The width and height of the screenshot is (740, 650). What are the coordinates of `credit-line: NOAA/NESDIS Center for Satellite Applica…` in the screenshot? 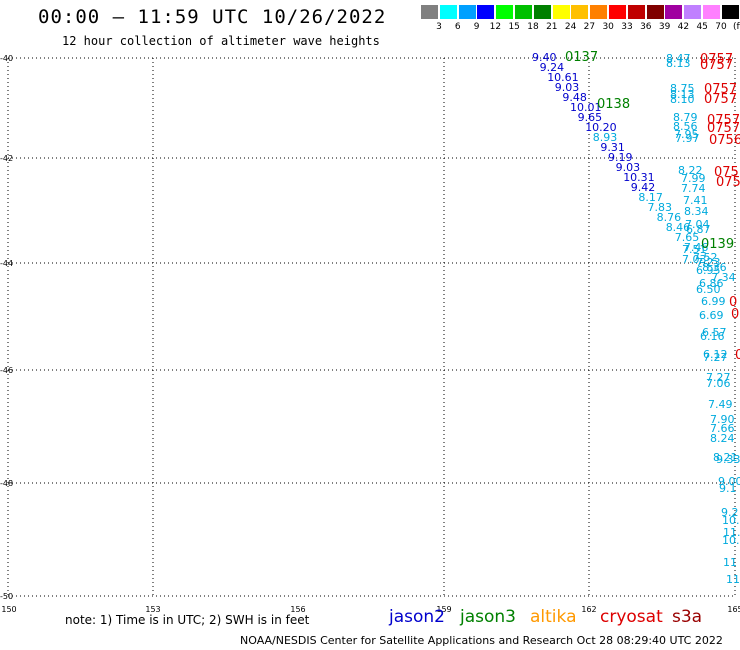 It's located at (481, 640).